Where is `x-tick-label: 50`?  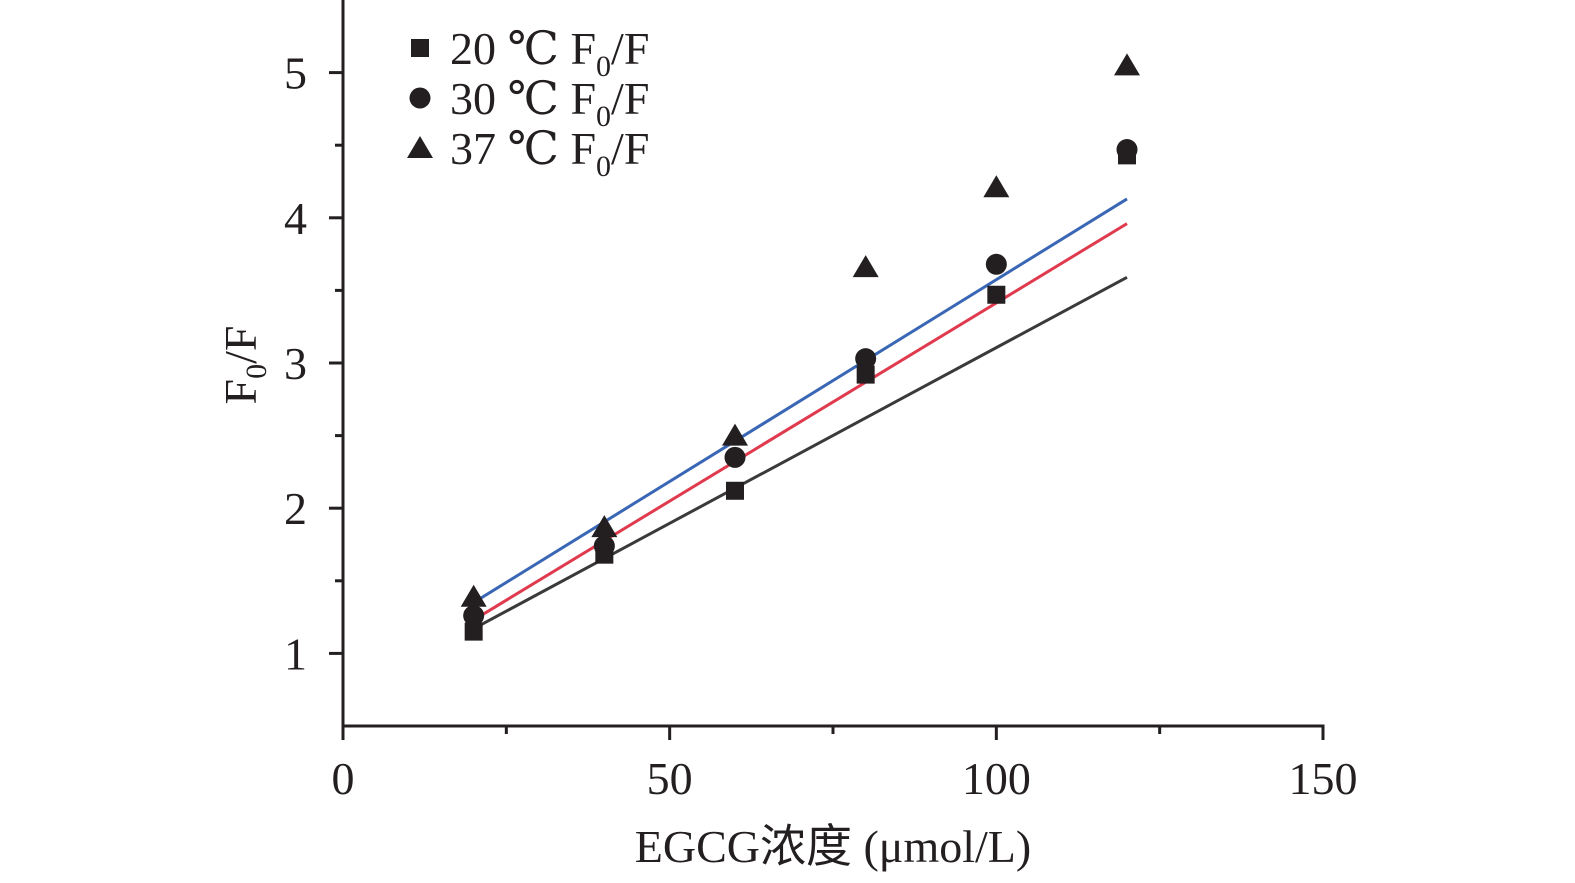 x-tick-label: 50 is located at coordinates (670, 778).